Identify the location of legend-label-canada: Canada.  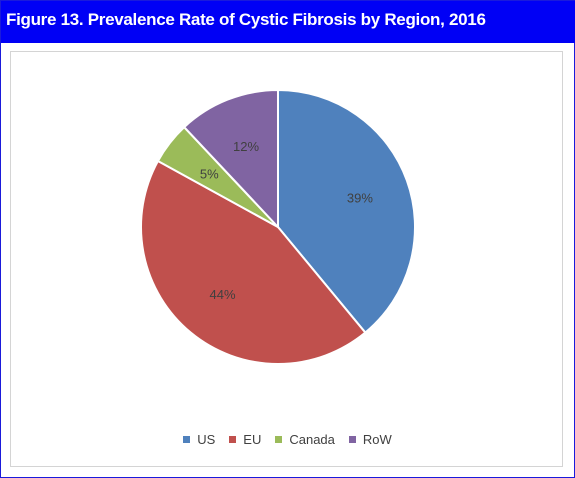
(312, 439).